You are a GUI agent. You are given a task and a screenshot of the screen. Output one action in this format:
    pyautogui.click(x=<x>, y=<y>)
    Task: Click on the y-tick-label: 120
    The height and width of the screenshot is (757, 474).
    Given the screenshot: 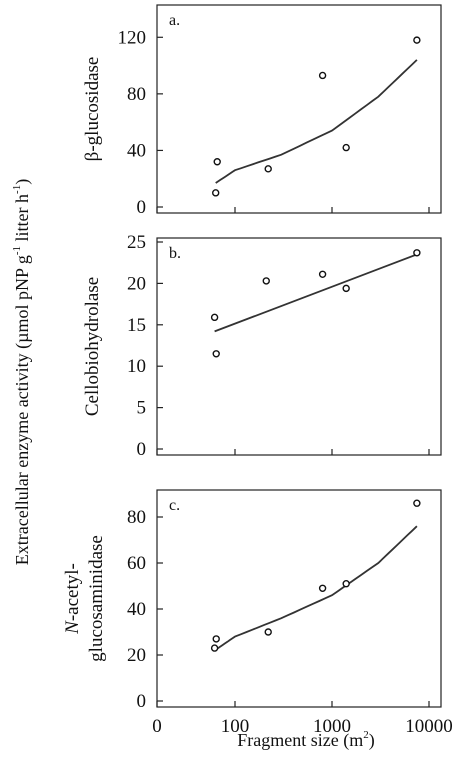 What is the action you would take?
    pyautogui.click(x=132, y=37)
    